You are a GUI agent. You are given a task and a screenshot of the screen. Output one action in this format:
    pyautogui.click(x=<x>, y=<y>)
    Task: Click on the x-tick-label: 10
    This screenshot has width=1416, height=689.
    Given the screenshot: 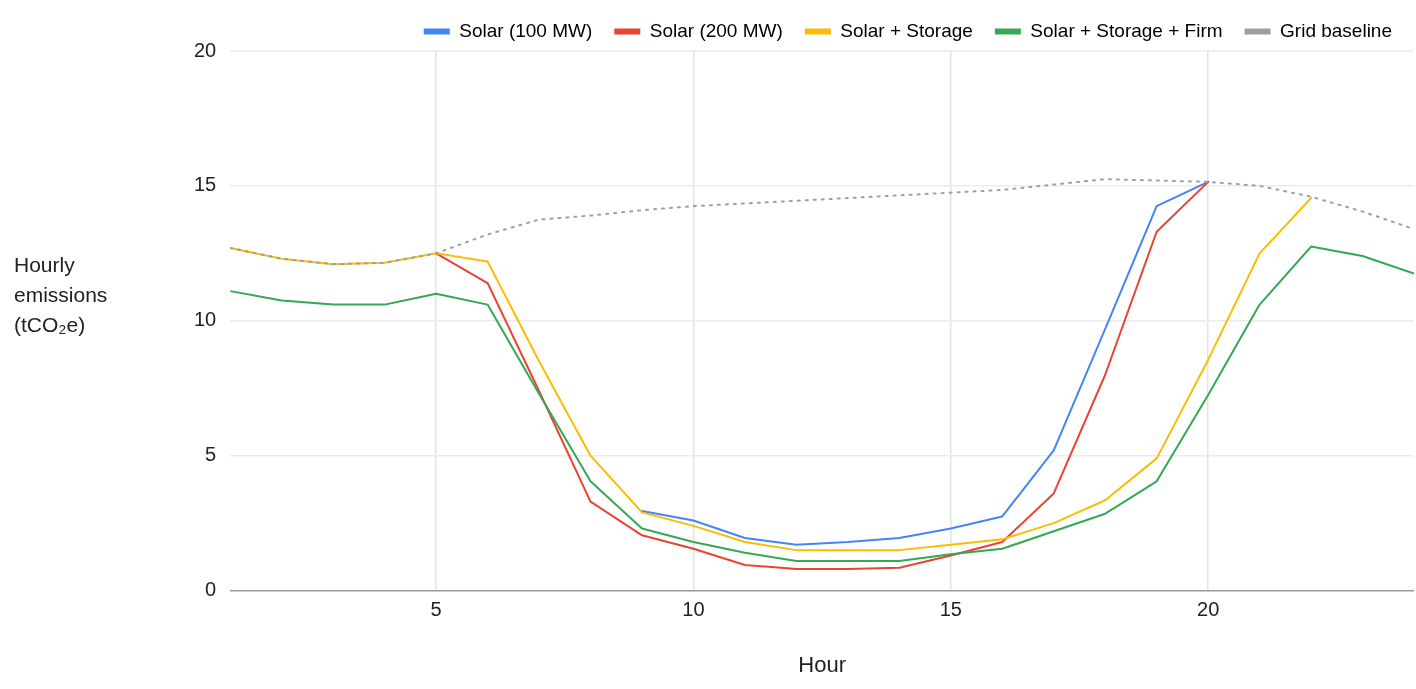 What is the action you would take?
    pyautogui.click(x=693, y=609)
    